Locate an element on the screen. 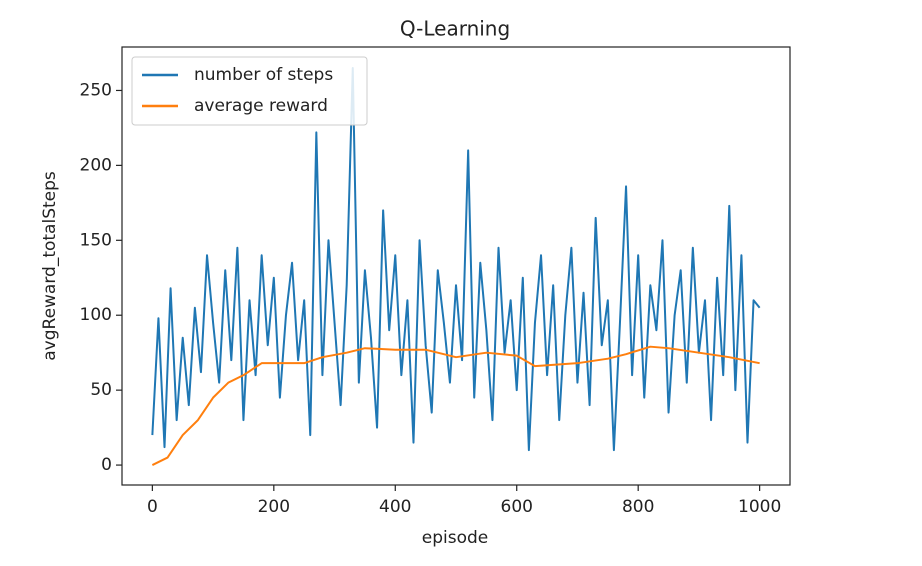 The height and width of the screenshot is (566, 922). x-tick-label: 800 is located at coordinates (638, 507).